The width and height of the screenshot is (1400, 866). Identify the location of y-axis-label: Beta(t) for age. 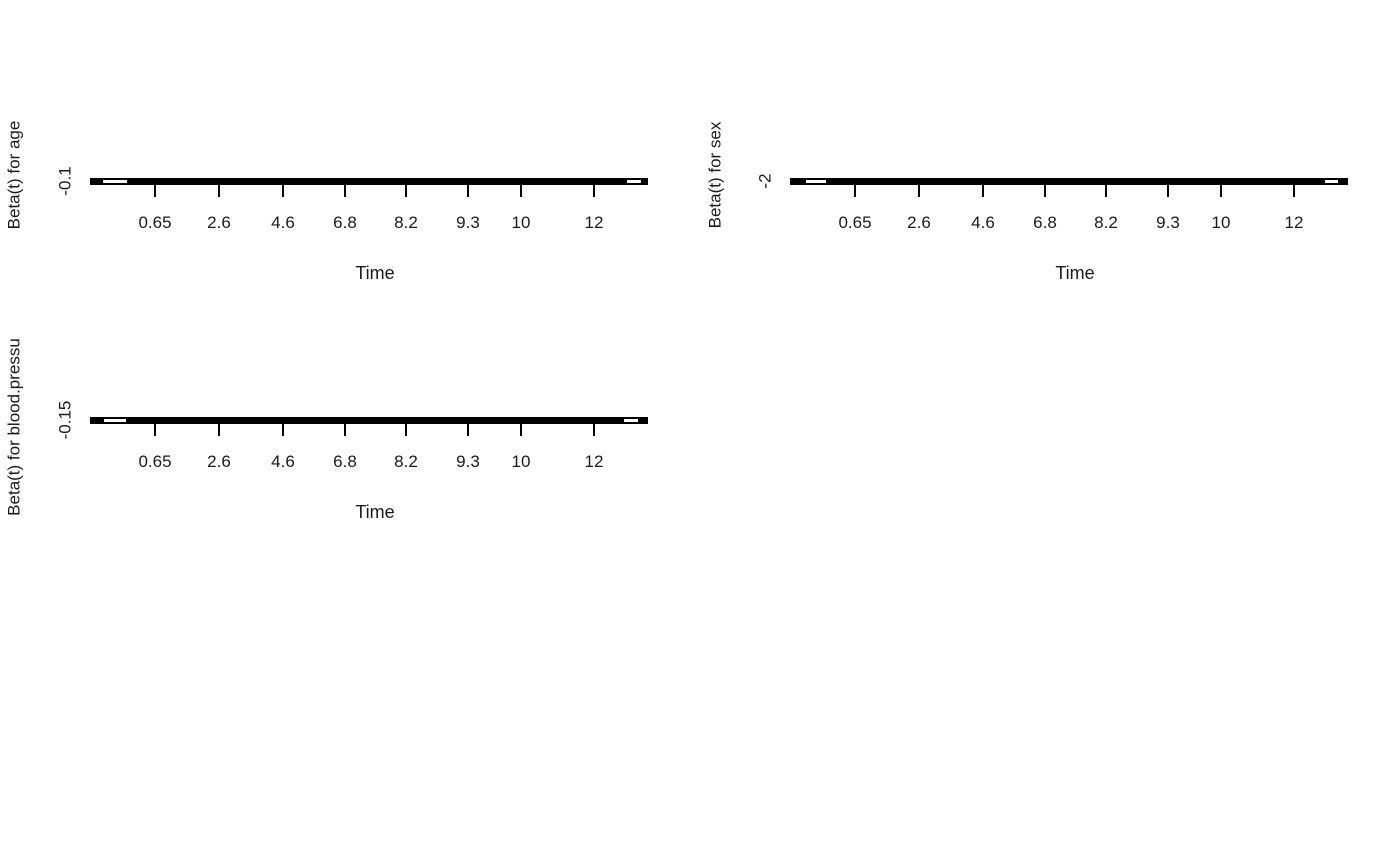
(14, 175).